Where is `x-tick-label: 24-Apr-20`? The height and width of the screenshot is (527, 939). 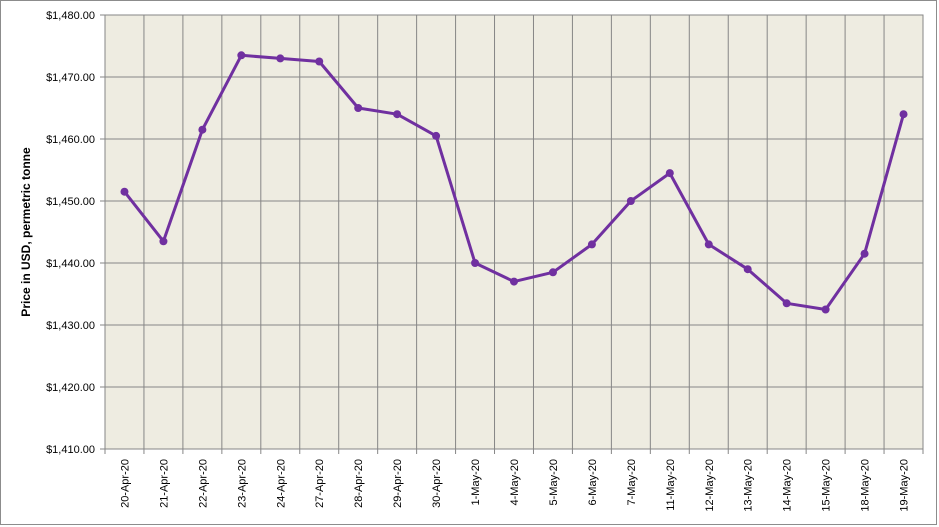
x-tick-label: 24-Apr-20 is located at coordinates (281, 483).